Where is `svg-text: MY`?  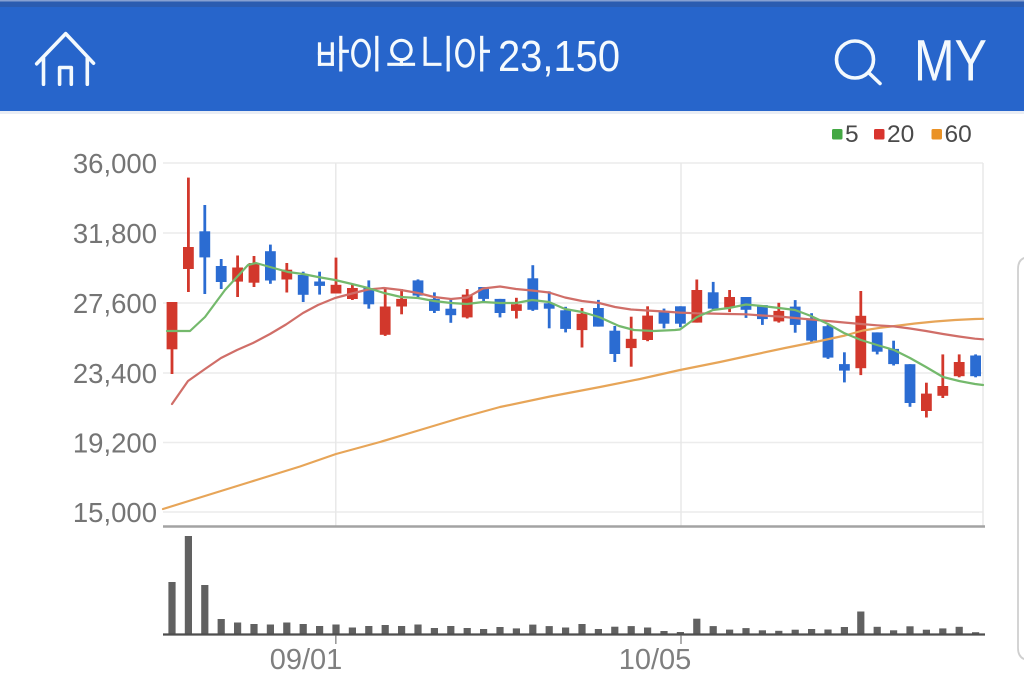
svg-text: MY is located at coordinates (950, 61).